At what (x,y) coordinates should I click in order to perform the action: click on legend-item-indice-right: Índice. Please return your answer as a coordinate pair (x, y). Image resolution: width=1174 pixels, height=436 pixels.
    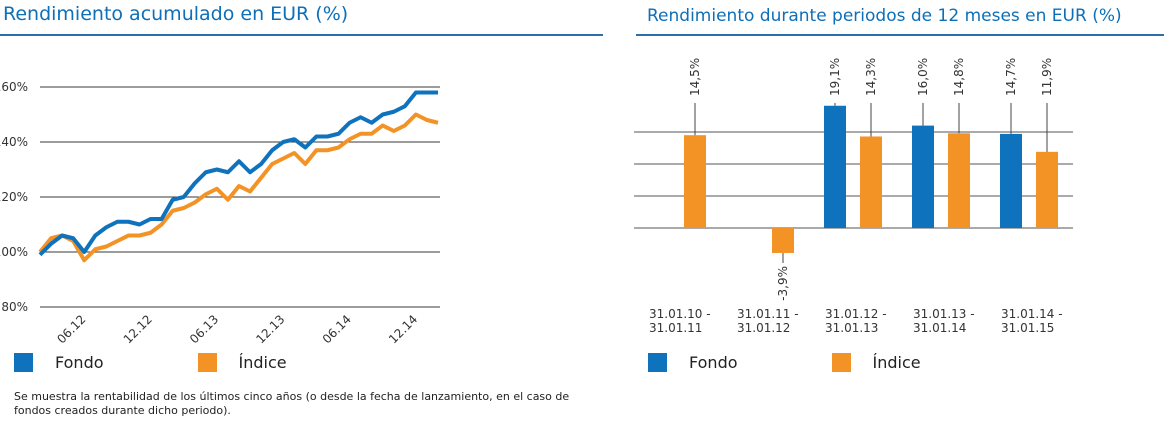
    Looking at the image, I should click on (876, 362).